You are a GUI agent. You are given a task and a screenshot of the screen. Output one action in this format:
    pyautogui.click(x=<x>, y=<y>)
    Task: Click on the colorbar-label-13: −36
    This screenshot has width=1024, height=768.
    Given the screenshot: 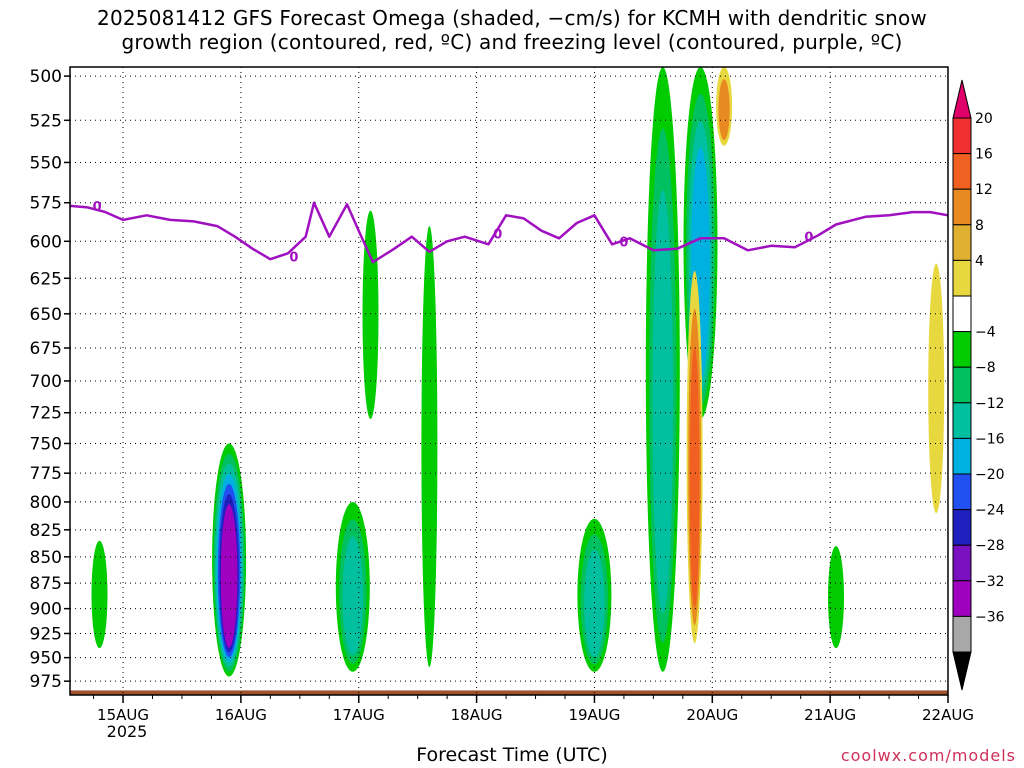 What is the action you would take?
    pyautogui.click(x=990, y=617)
    